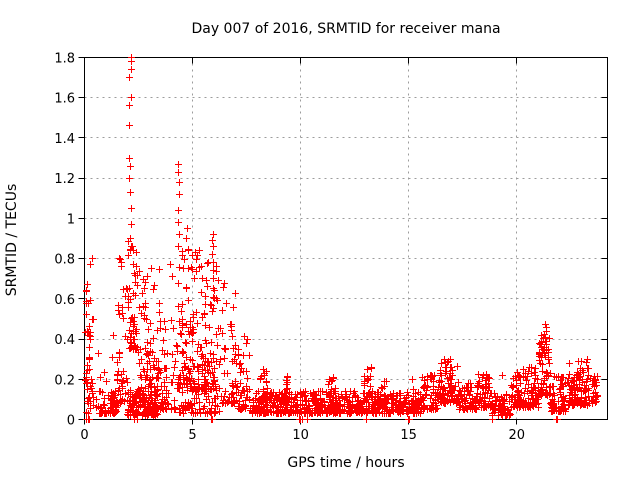 This screenshot has width=640, height=480. What do you see at coordinates (516, 435) in the screenshot?
I see `x-tick-label: 20` at bounding box center [516, 435].